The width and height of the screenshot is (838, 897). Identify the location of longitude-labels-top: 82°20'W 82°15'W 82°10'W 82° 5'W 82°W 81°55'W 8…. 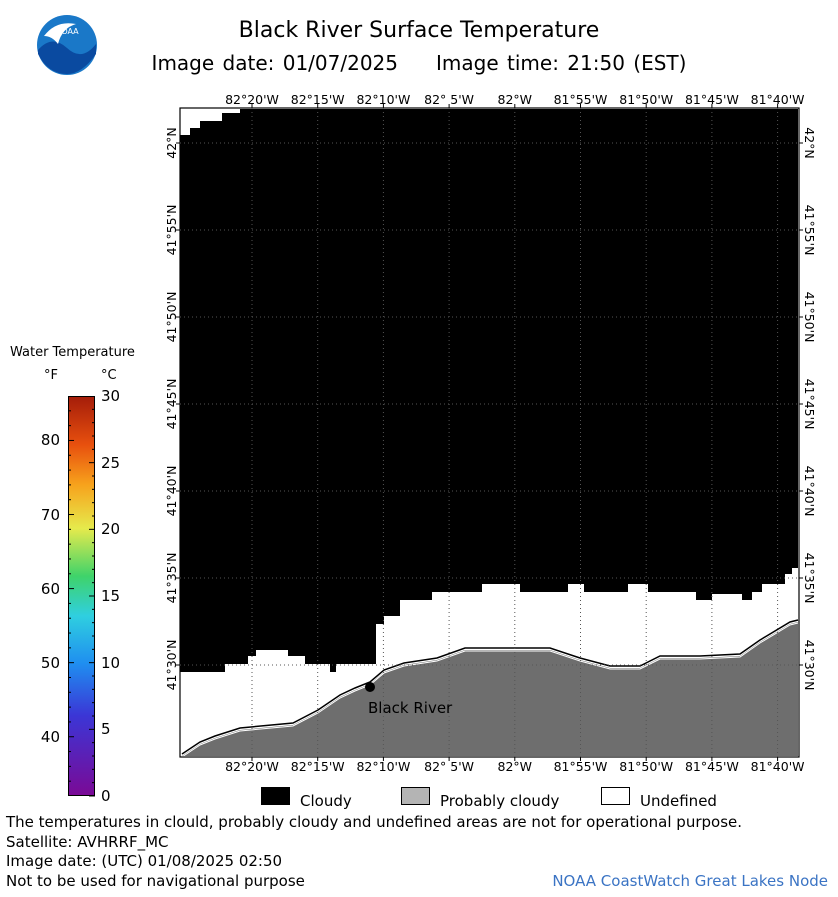
(514, 99).